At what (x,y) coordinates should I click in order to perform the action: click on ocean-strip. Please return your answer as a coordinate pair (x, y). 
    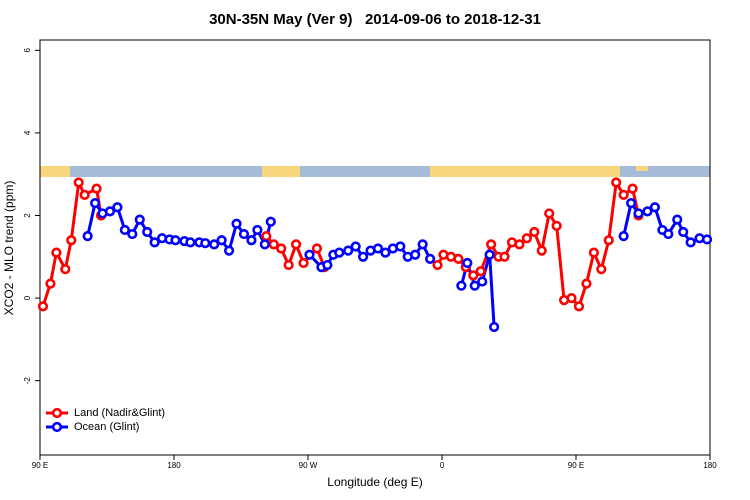
    Looking at the image, I should click on (375, 171).